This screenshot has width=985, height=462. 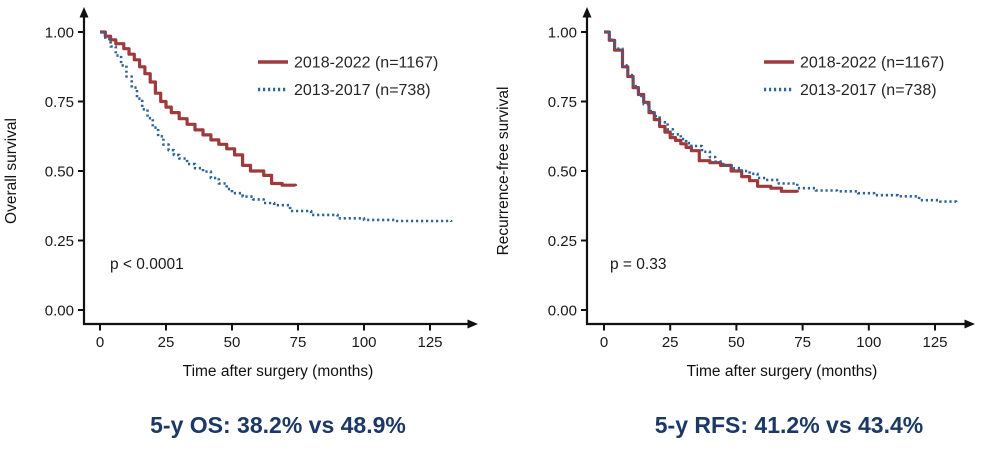 I want to click on five-year-rate-caption: 5-y OS: 38.2% vs 48.9%, so click(x=278, y=425).